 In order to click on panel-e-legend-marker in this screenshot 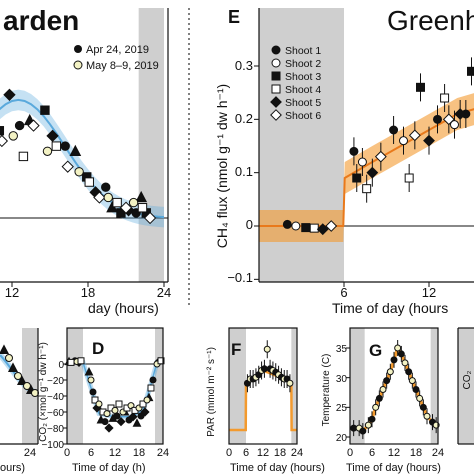, I will do `click(276, 76)`.